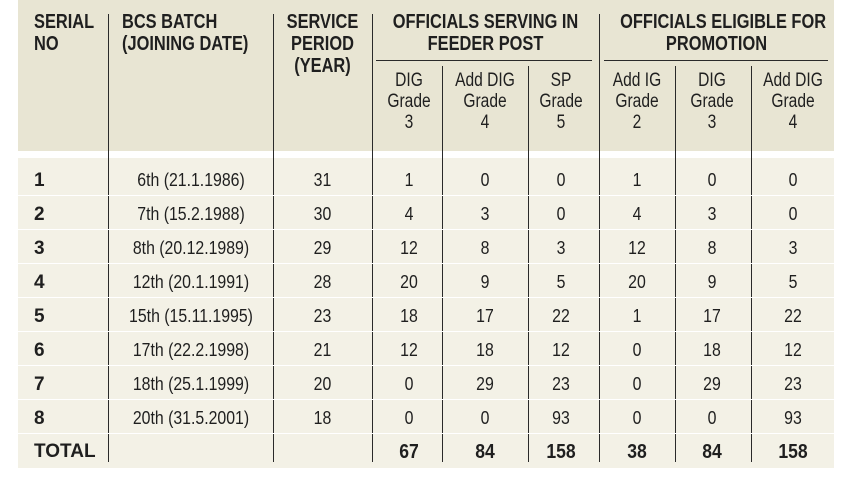 This screenshot has width=857, height=482. What do you see at coordinates (793, 384) in the screenshot?
I see `row-eligible-value: 23` at bounding box center [793, 384].